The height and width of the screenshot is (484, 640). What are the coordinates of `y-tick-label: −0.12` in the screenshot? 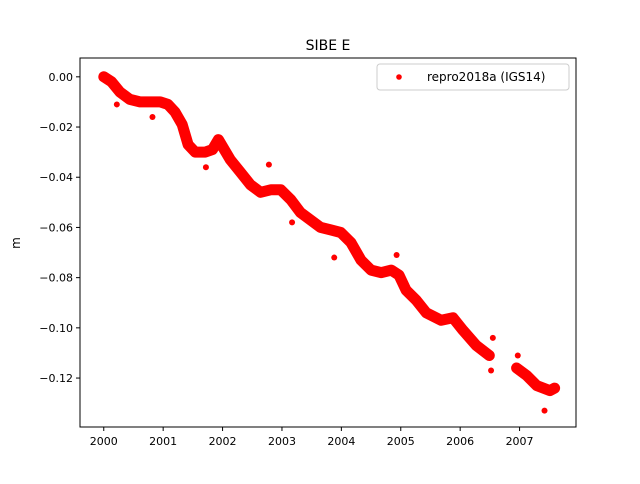 It's located at (56, 378).